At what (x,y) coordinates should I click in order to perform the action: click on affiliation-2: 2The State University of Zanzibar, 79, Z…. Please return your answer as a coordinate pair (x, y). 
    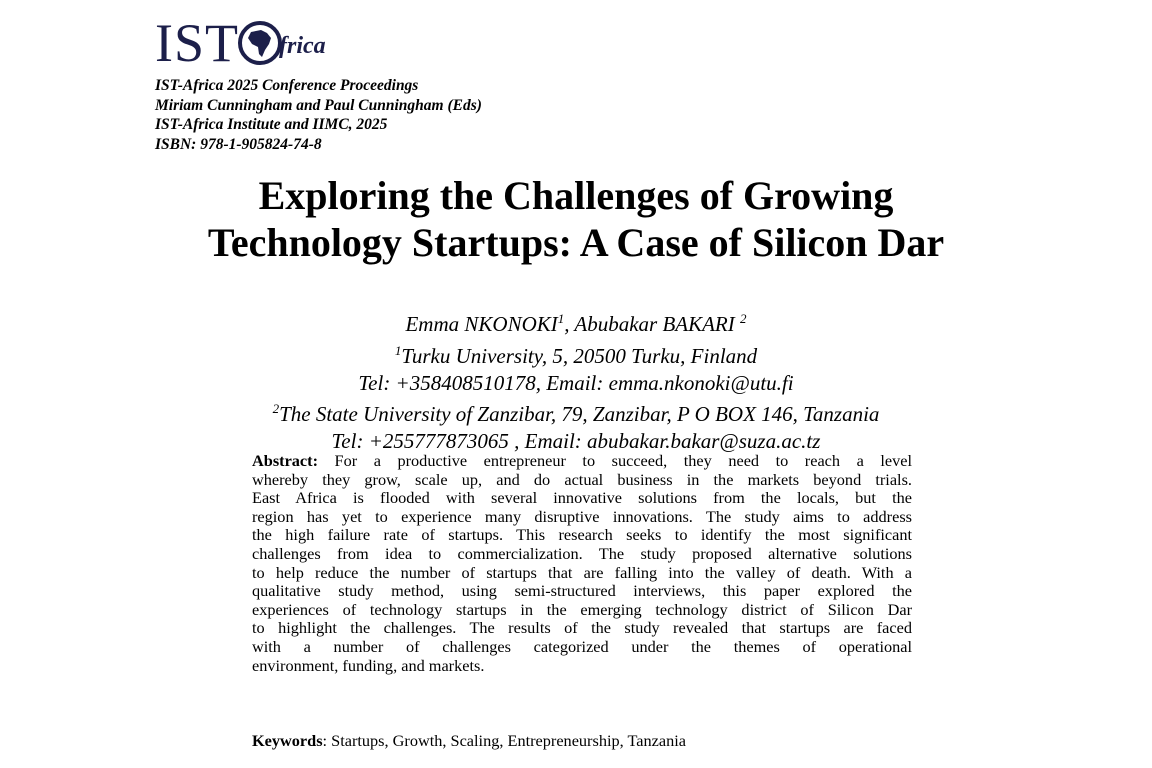
    Looking at the image, I should click on (576, 412).